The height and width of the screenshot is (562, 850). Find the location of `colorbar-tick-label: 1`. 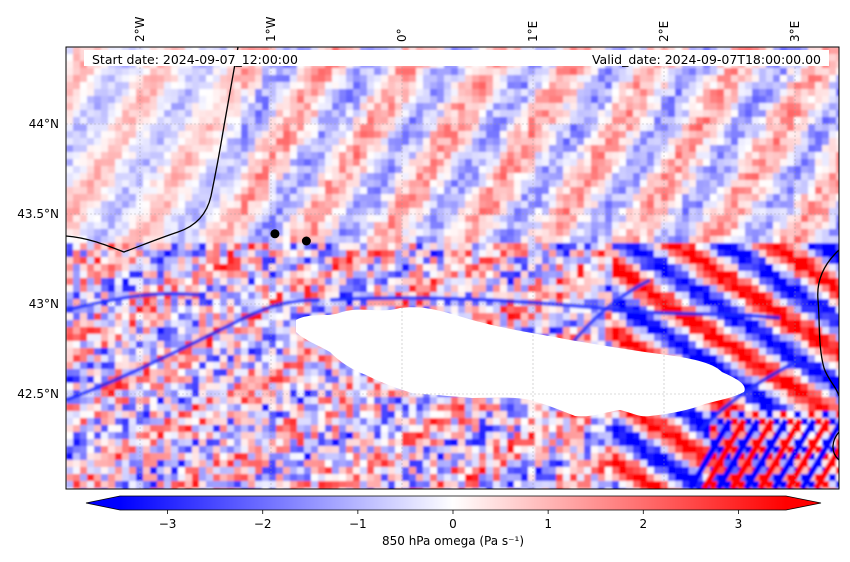

colorbar-tick-label: 1 is located at coordinates (548, 524).